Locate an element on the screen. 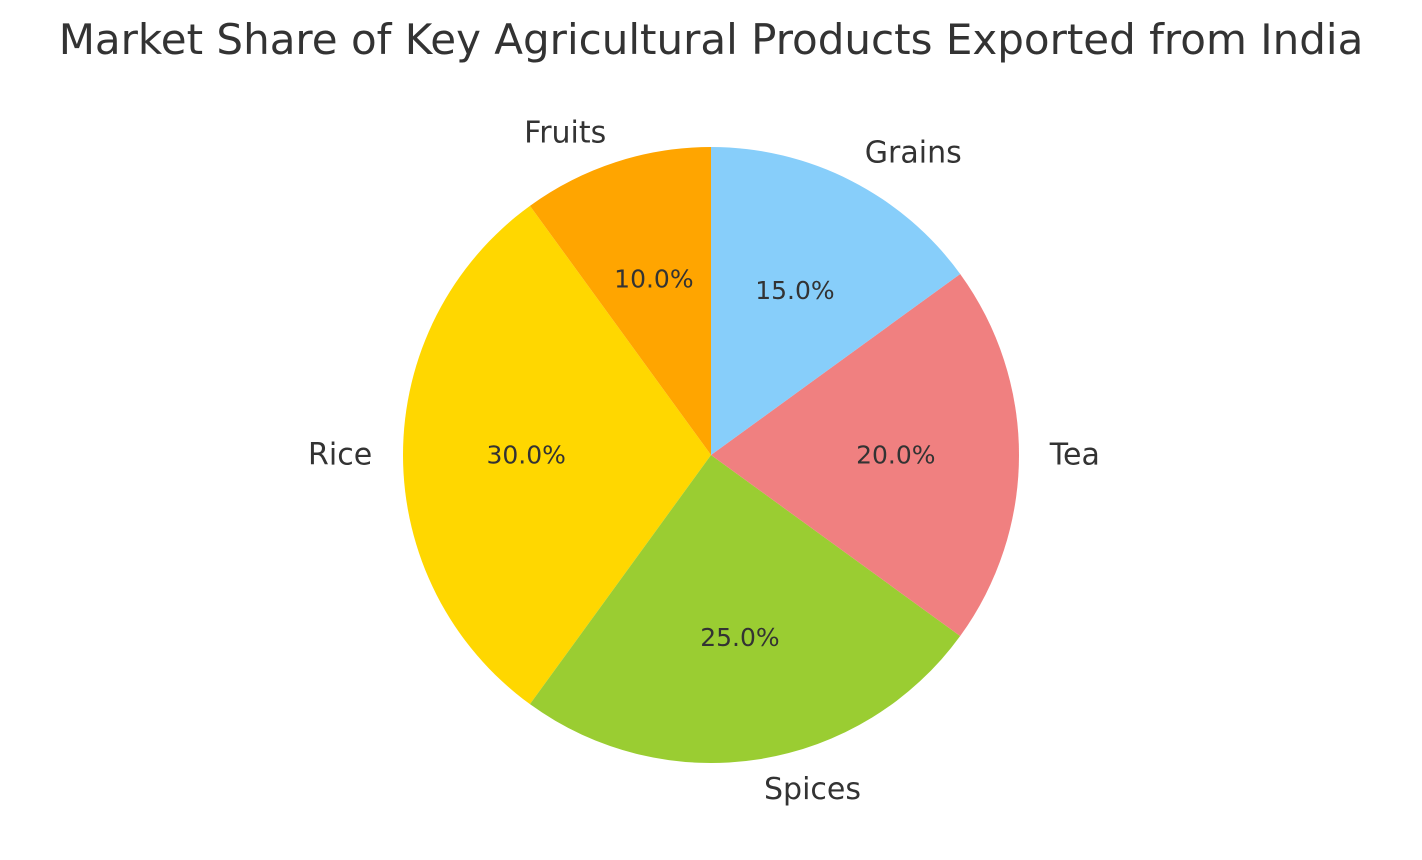 The height and width of the screenshot is (860, 1422). pie-slice-tea is located at coordinates (865, 455).